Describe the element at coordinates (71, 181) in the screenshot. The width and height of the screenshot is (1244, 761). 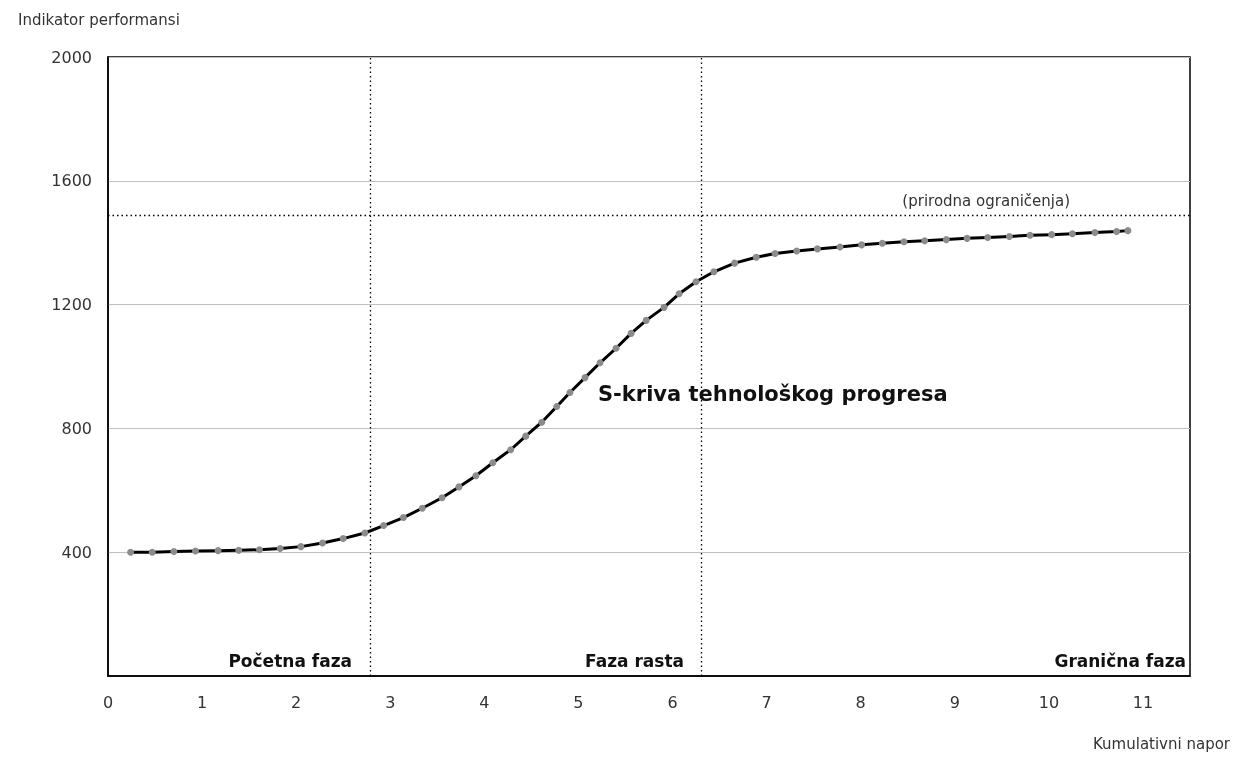
I see `y-tick-label: 1600` at that location.